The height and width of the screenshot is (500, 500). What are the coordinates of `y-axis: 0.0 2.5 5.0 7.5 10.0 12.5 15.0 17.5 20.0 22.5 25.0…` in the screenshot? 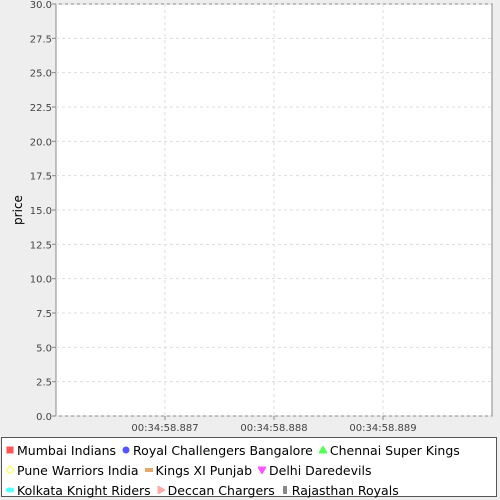 It's located at (43, 211).